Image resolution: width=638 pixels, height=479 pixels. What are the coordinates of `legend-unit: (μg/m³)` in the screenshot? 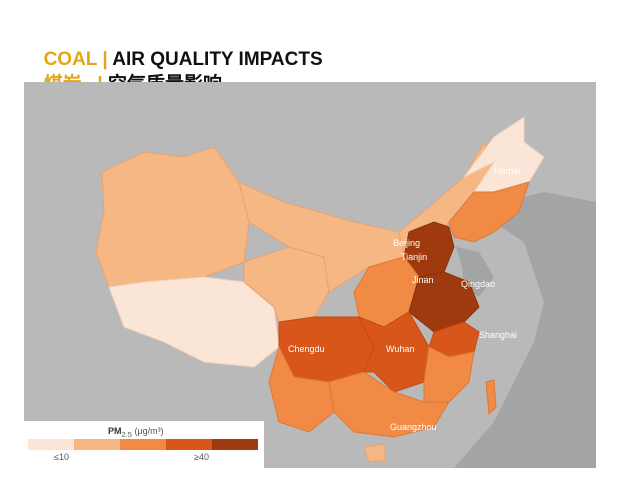 It's located at (147, 431).